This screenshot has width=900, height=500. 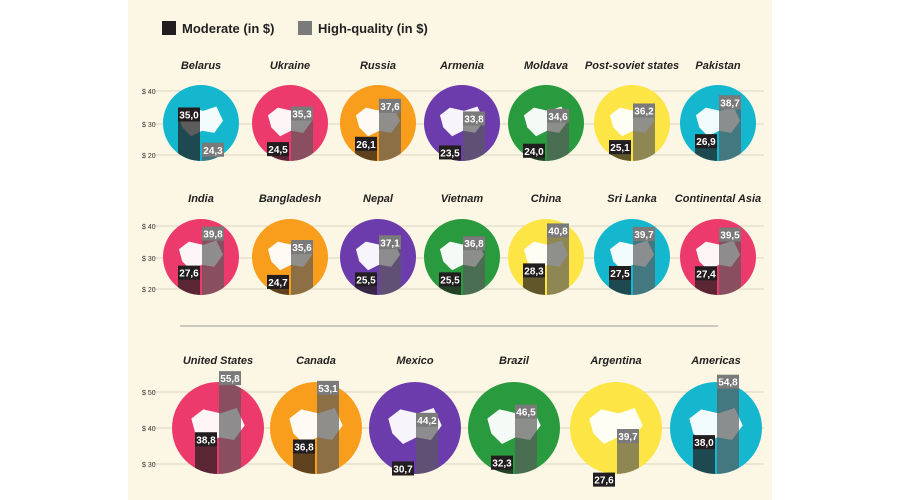 I want to click on category-label: Russia, so click(x=378, y=66).